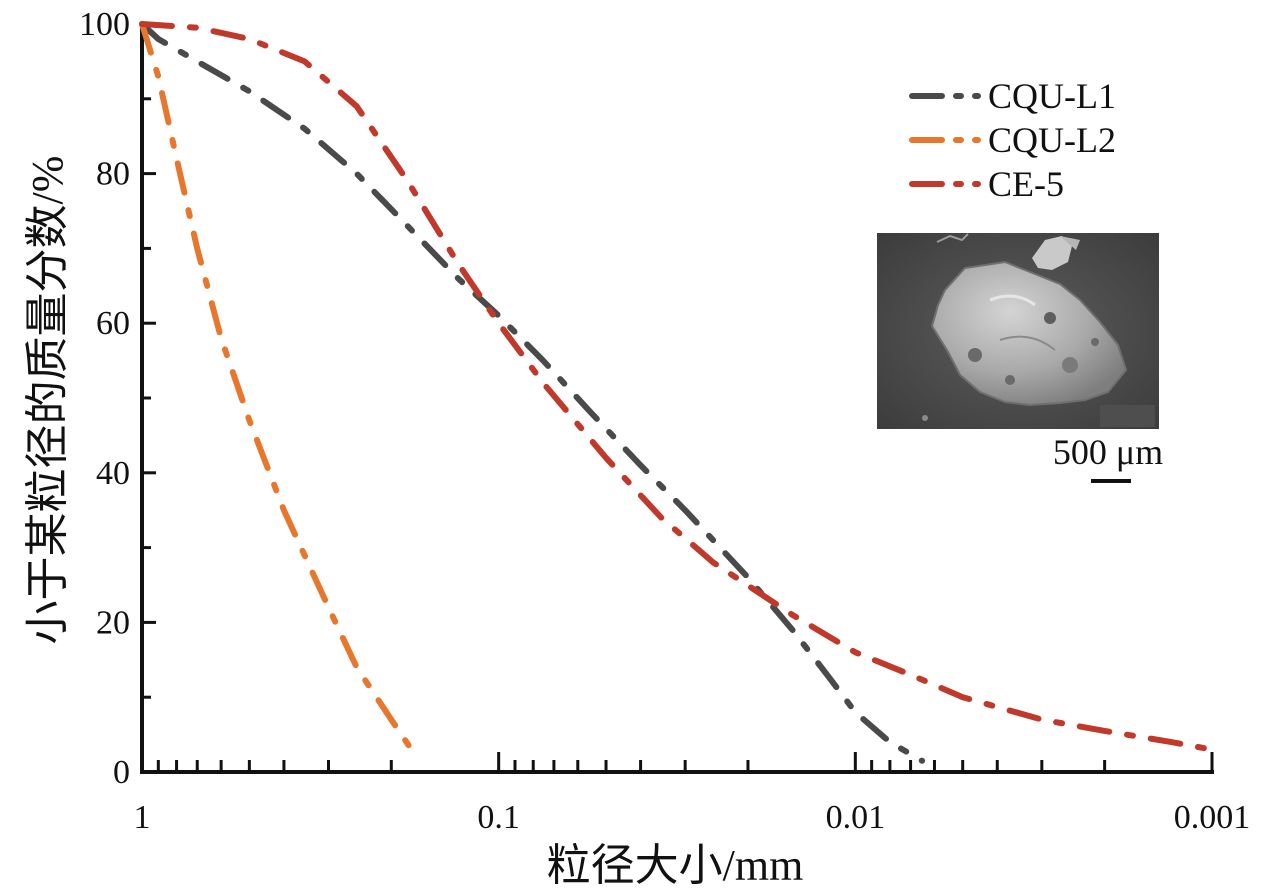 This screenshot has width=1266, height=896. I want to click on x-tick-label: 0.001, so click(1212, 817).